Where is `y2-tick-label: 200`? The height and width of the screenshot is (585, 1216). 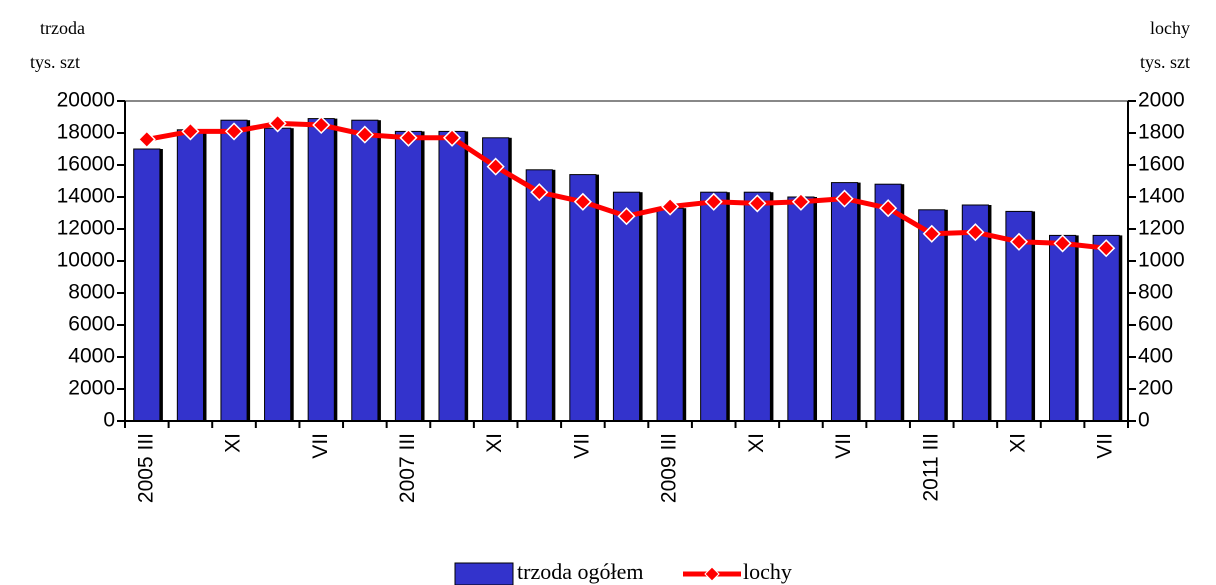
y2-tick-label: 200 is located at coordinates (1155, 388).